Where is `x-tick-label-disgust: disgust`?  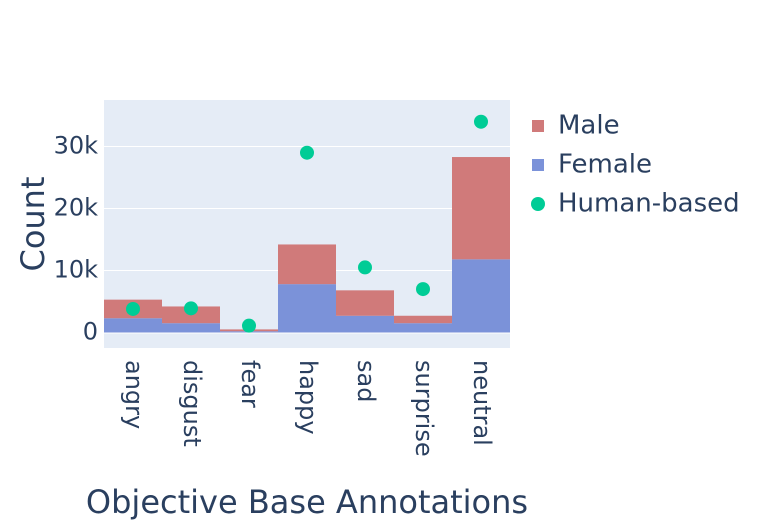 x-tick-label-disgust: disgust is located at coordinates (192, 403).